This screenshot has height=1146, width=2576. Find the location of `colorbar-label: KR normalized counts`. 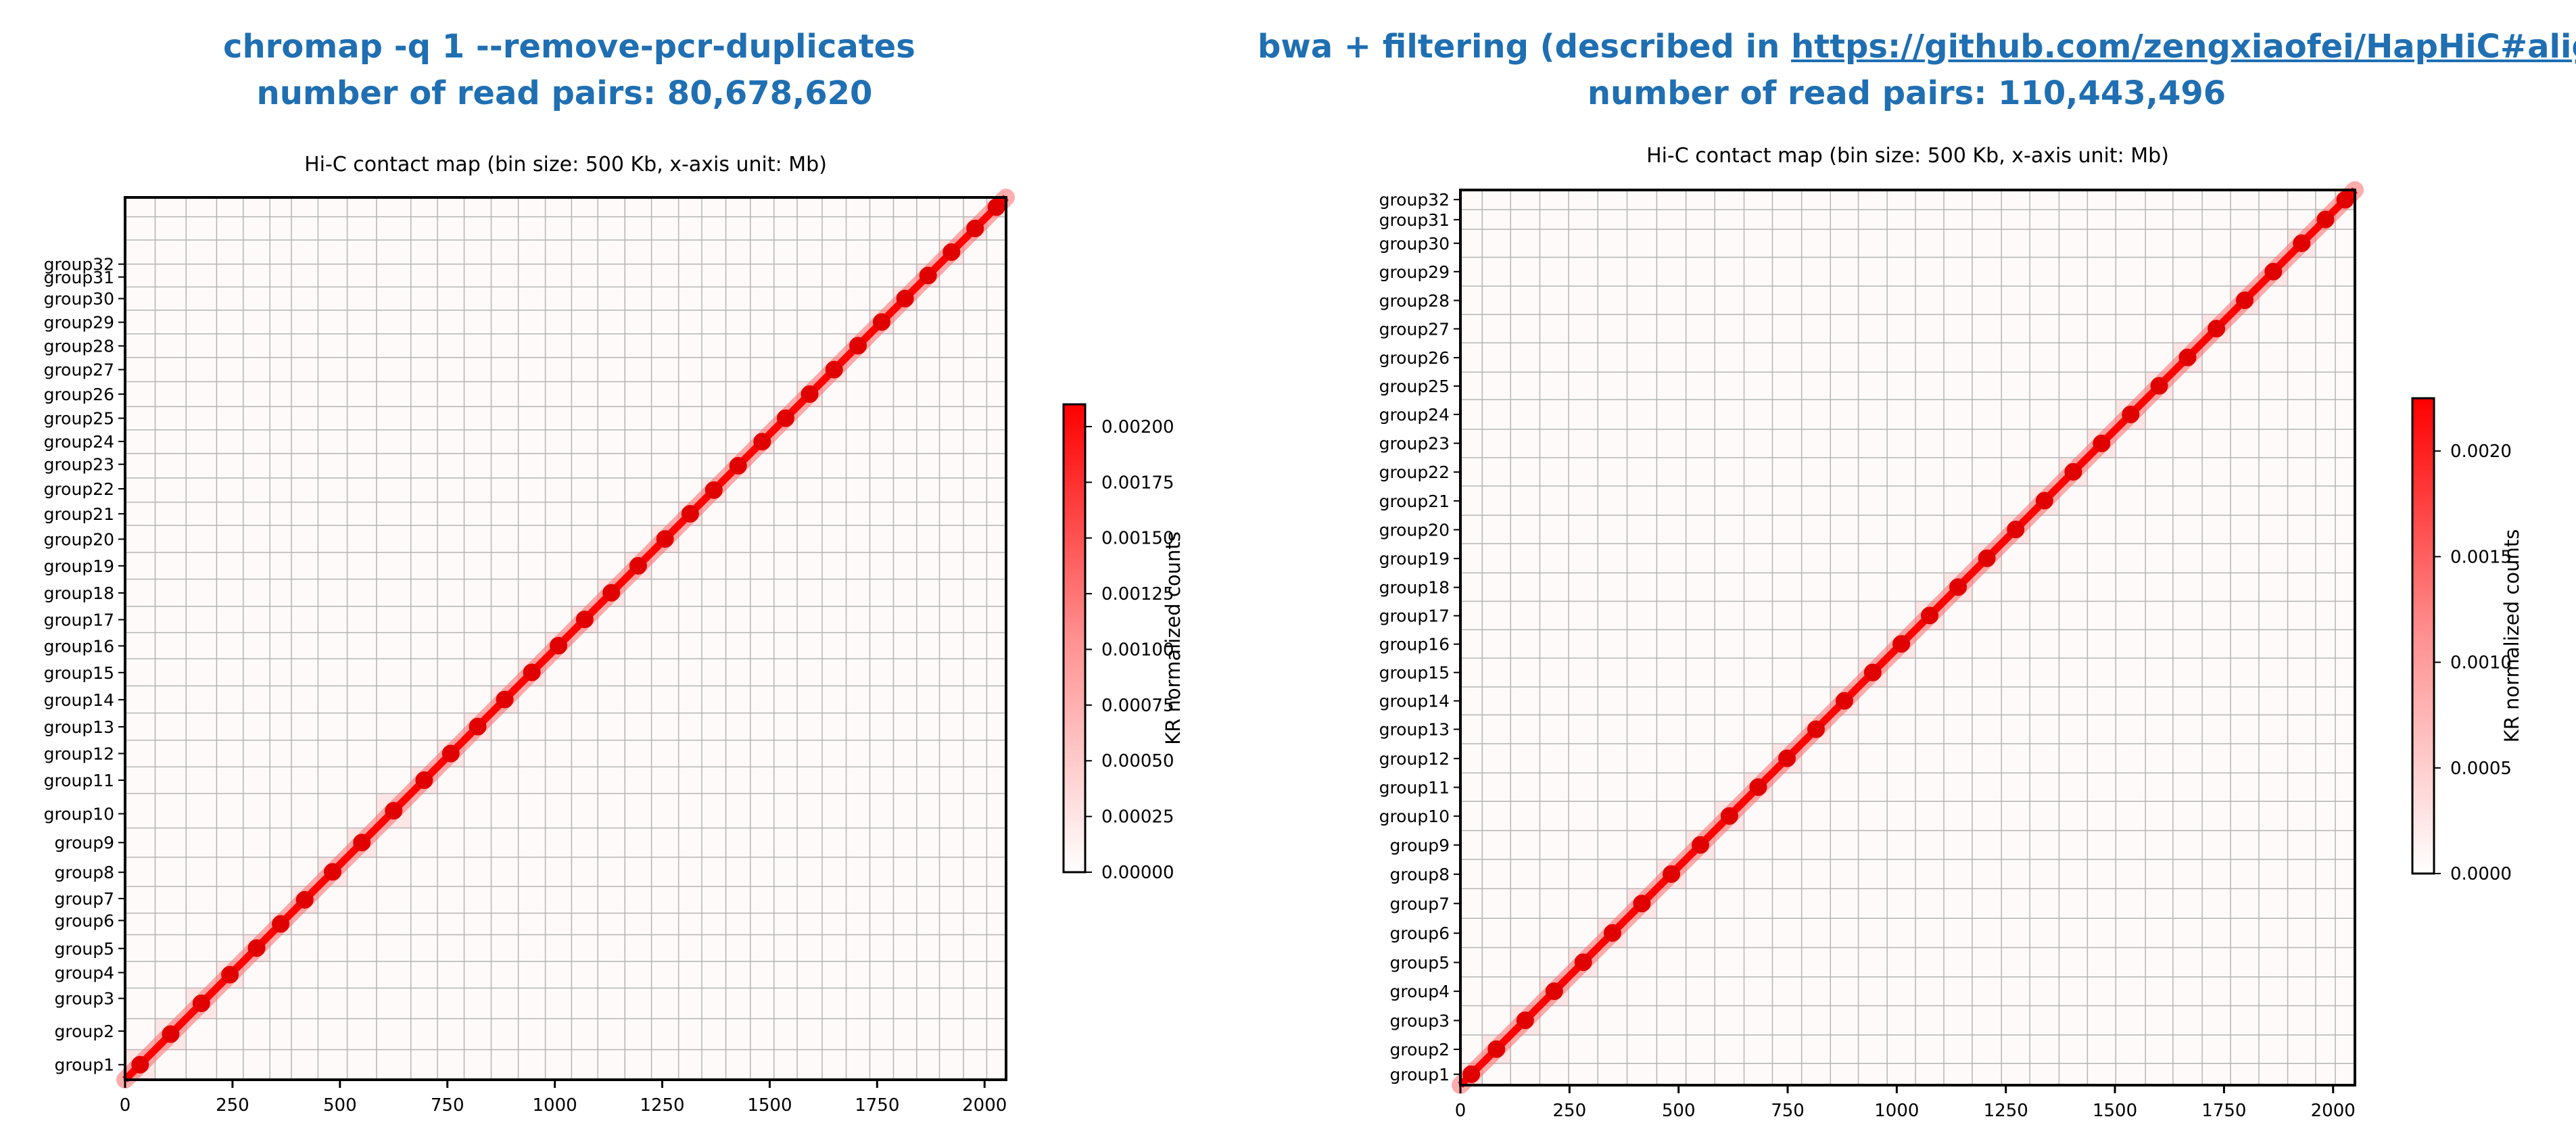

colorbar-label: KR normalized counts is located at coordinates (2511, 636).